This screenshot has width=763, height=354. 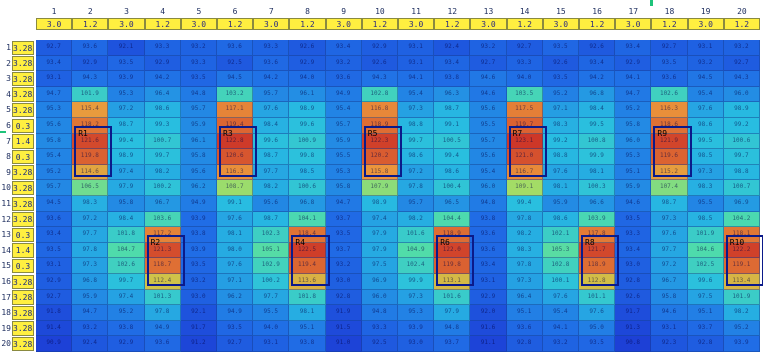 I want to click on grid-cell: 93.5, so click(x=126, y=63).